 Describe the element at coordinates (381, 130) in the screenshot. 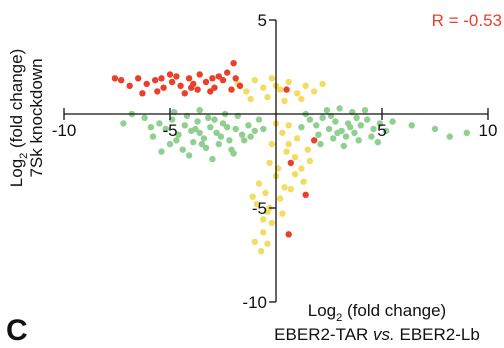

I see `x-tick-label-5: 5` at that location.